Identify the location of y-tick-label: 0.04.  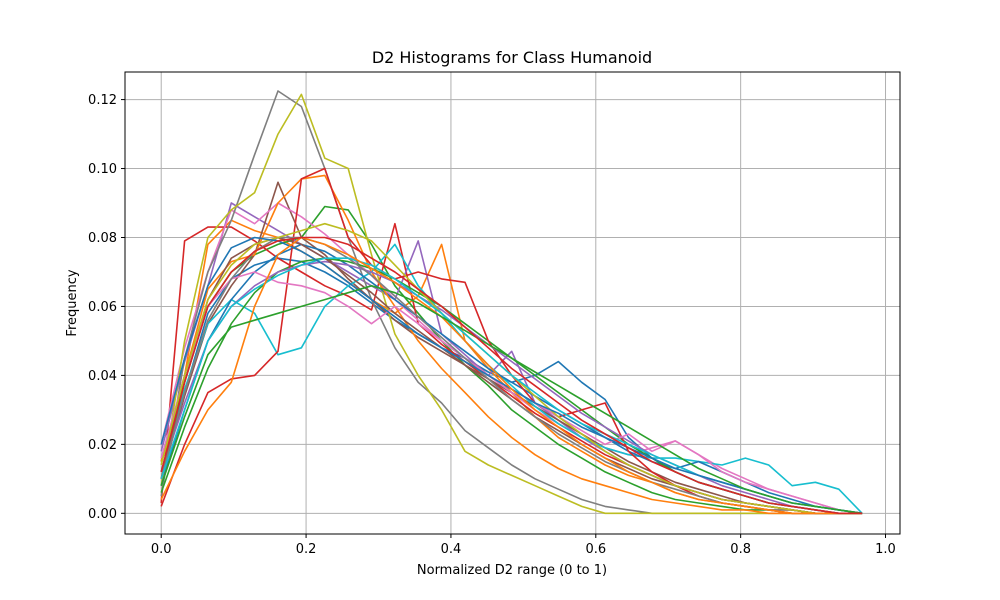
(102, 376).